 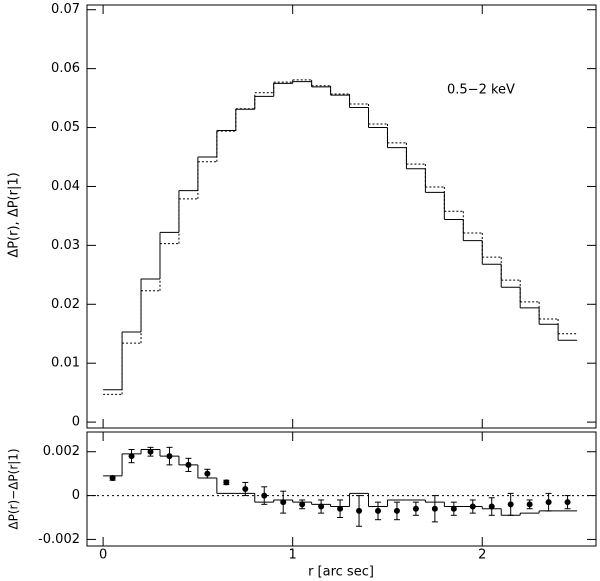 I want to click on y-tick-label: 0.002, so click(x=61, y=451).